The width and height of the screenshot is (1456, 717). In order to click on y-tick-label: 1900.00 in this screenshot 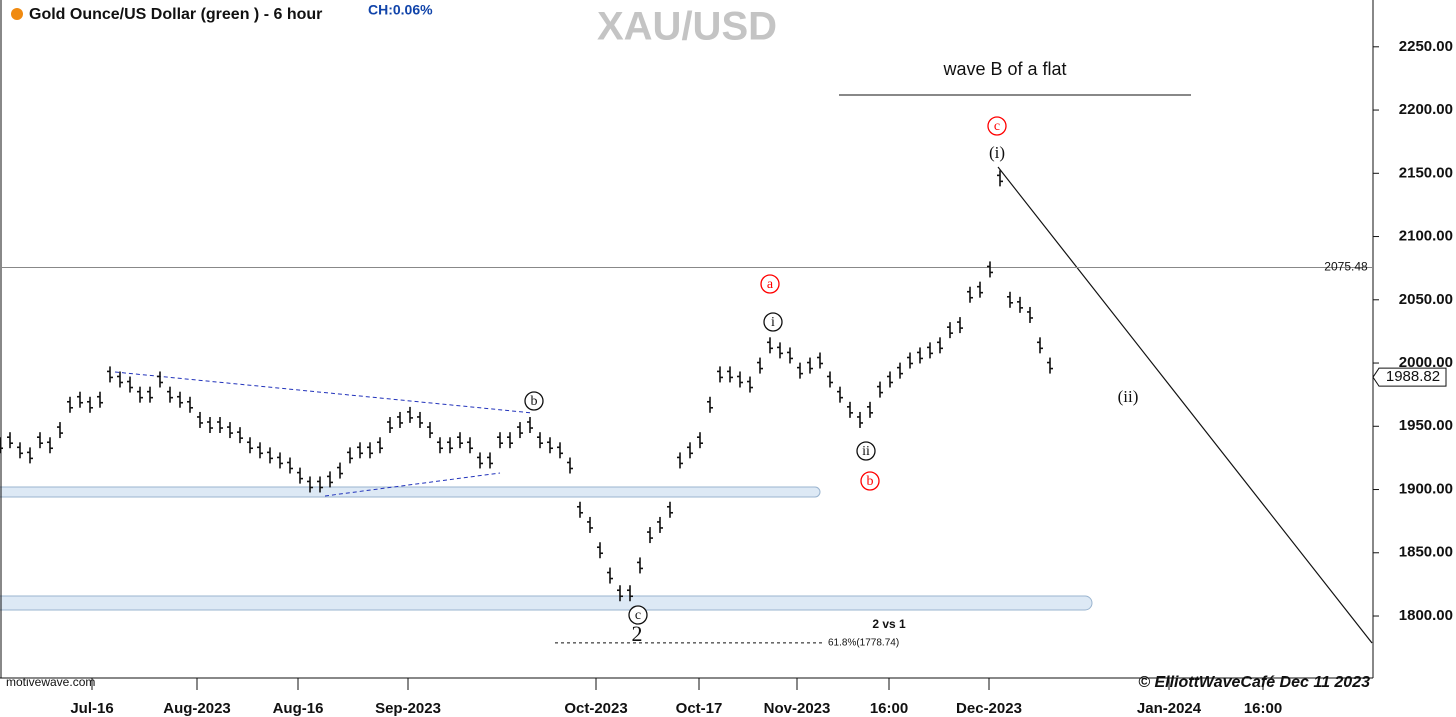, I will do `click(1426, 488)`.